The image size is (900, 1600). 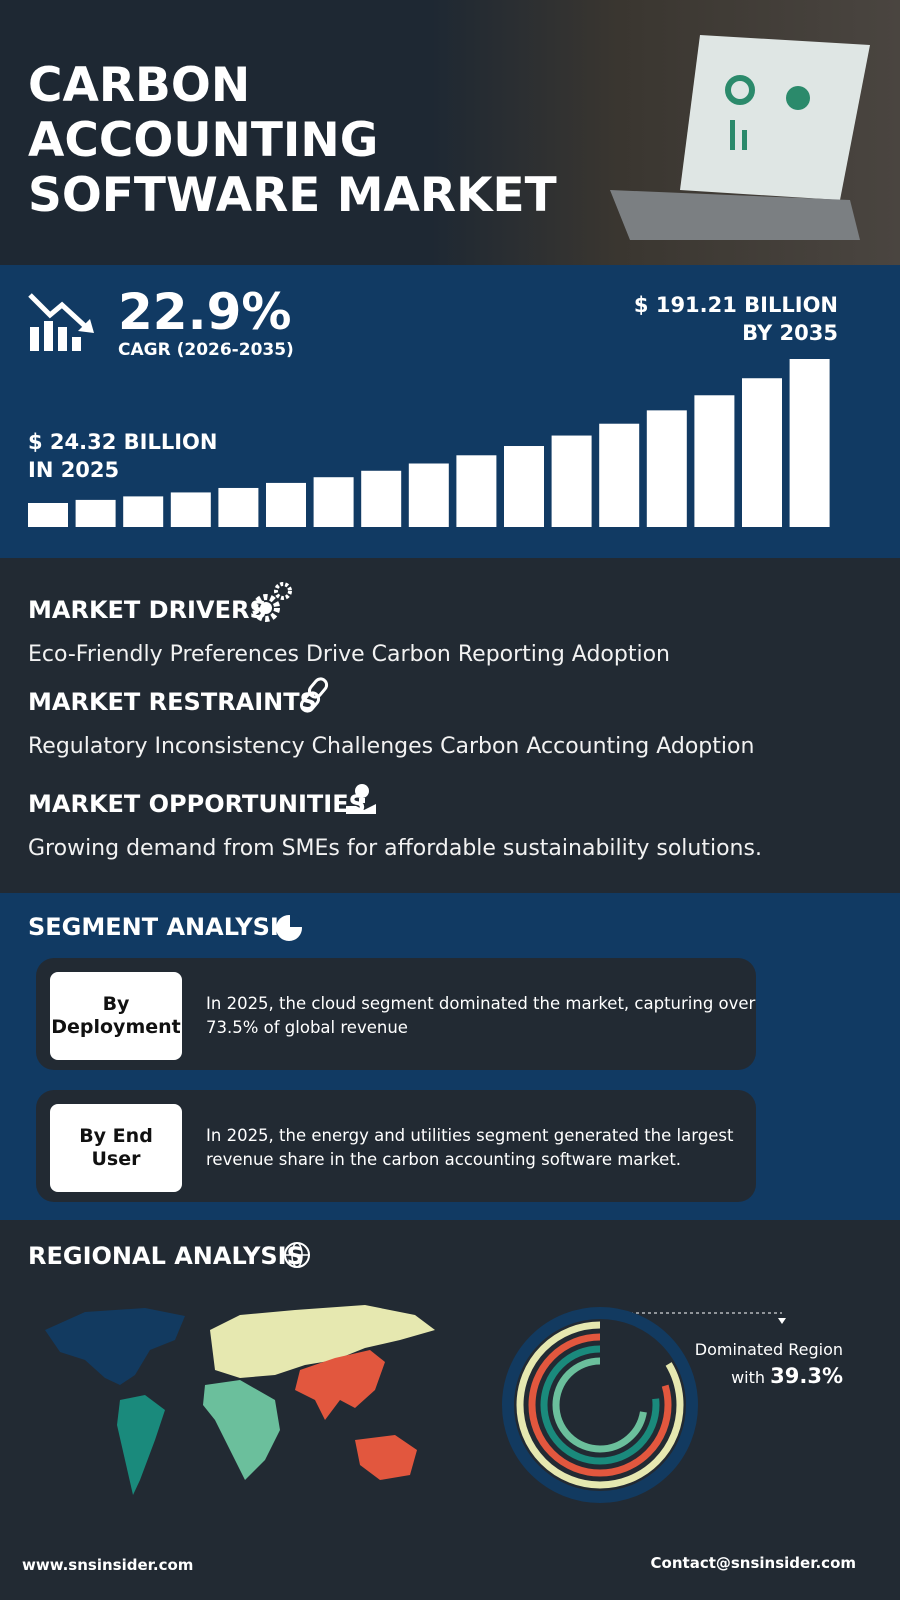 I want to click on growth-icon, so click(x=61, y=322).